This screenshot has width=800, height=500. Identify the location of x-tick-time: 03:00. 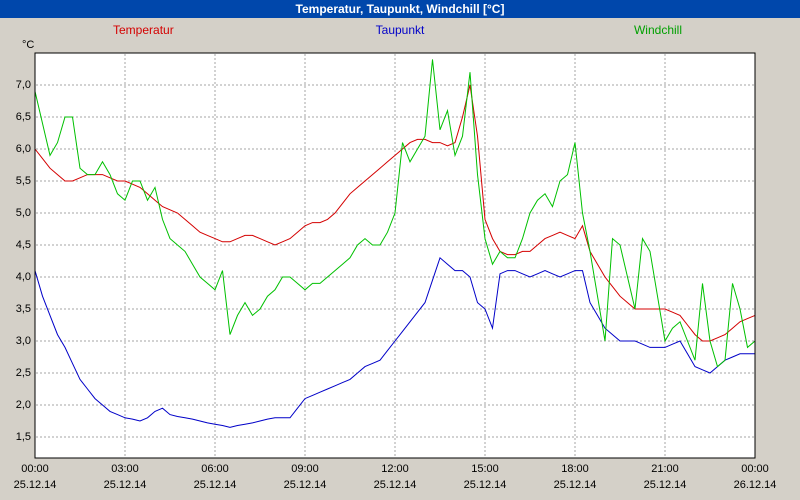
(125, 469).